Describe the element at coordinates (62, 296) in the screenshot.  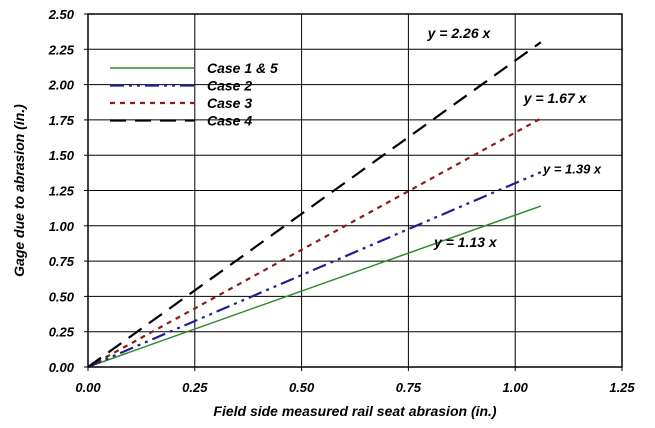
I see `y-tick-label: 0.50` at that location.